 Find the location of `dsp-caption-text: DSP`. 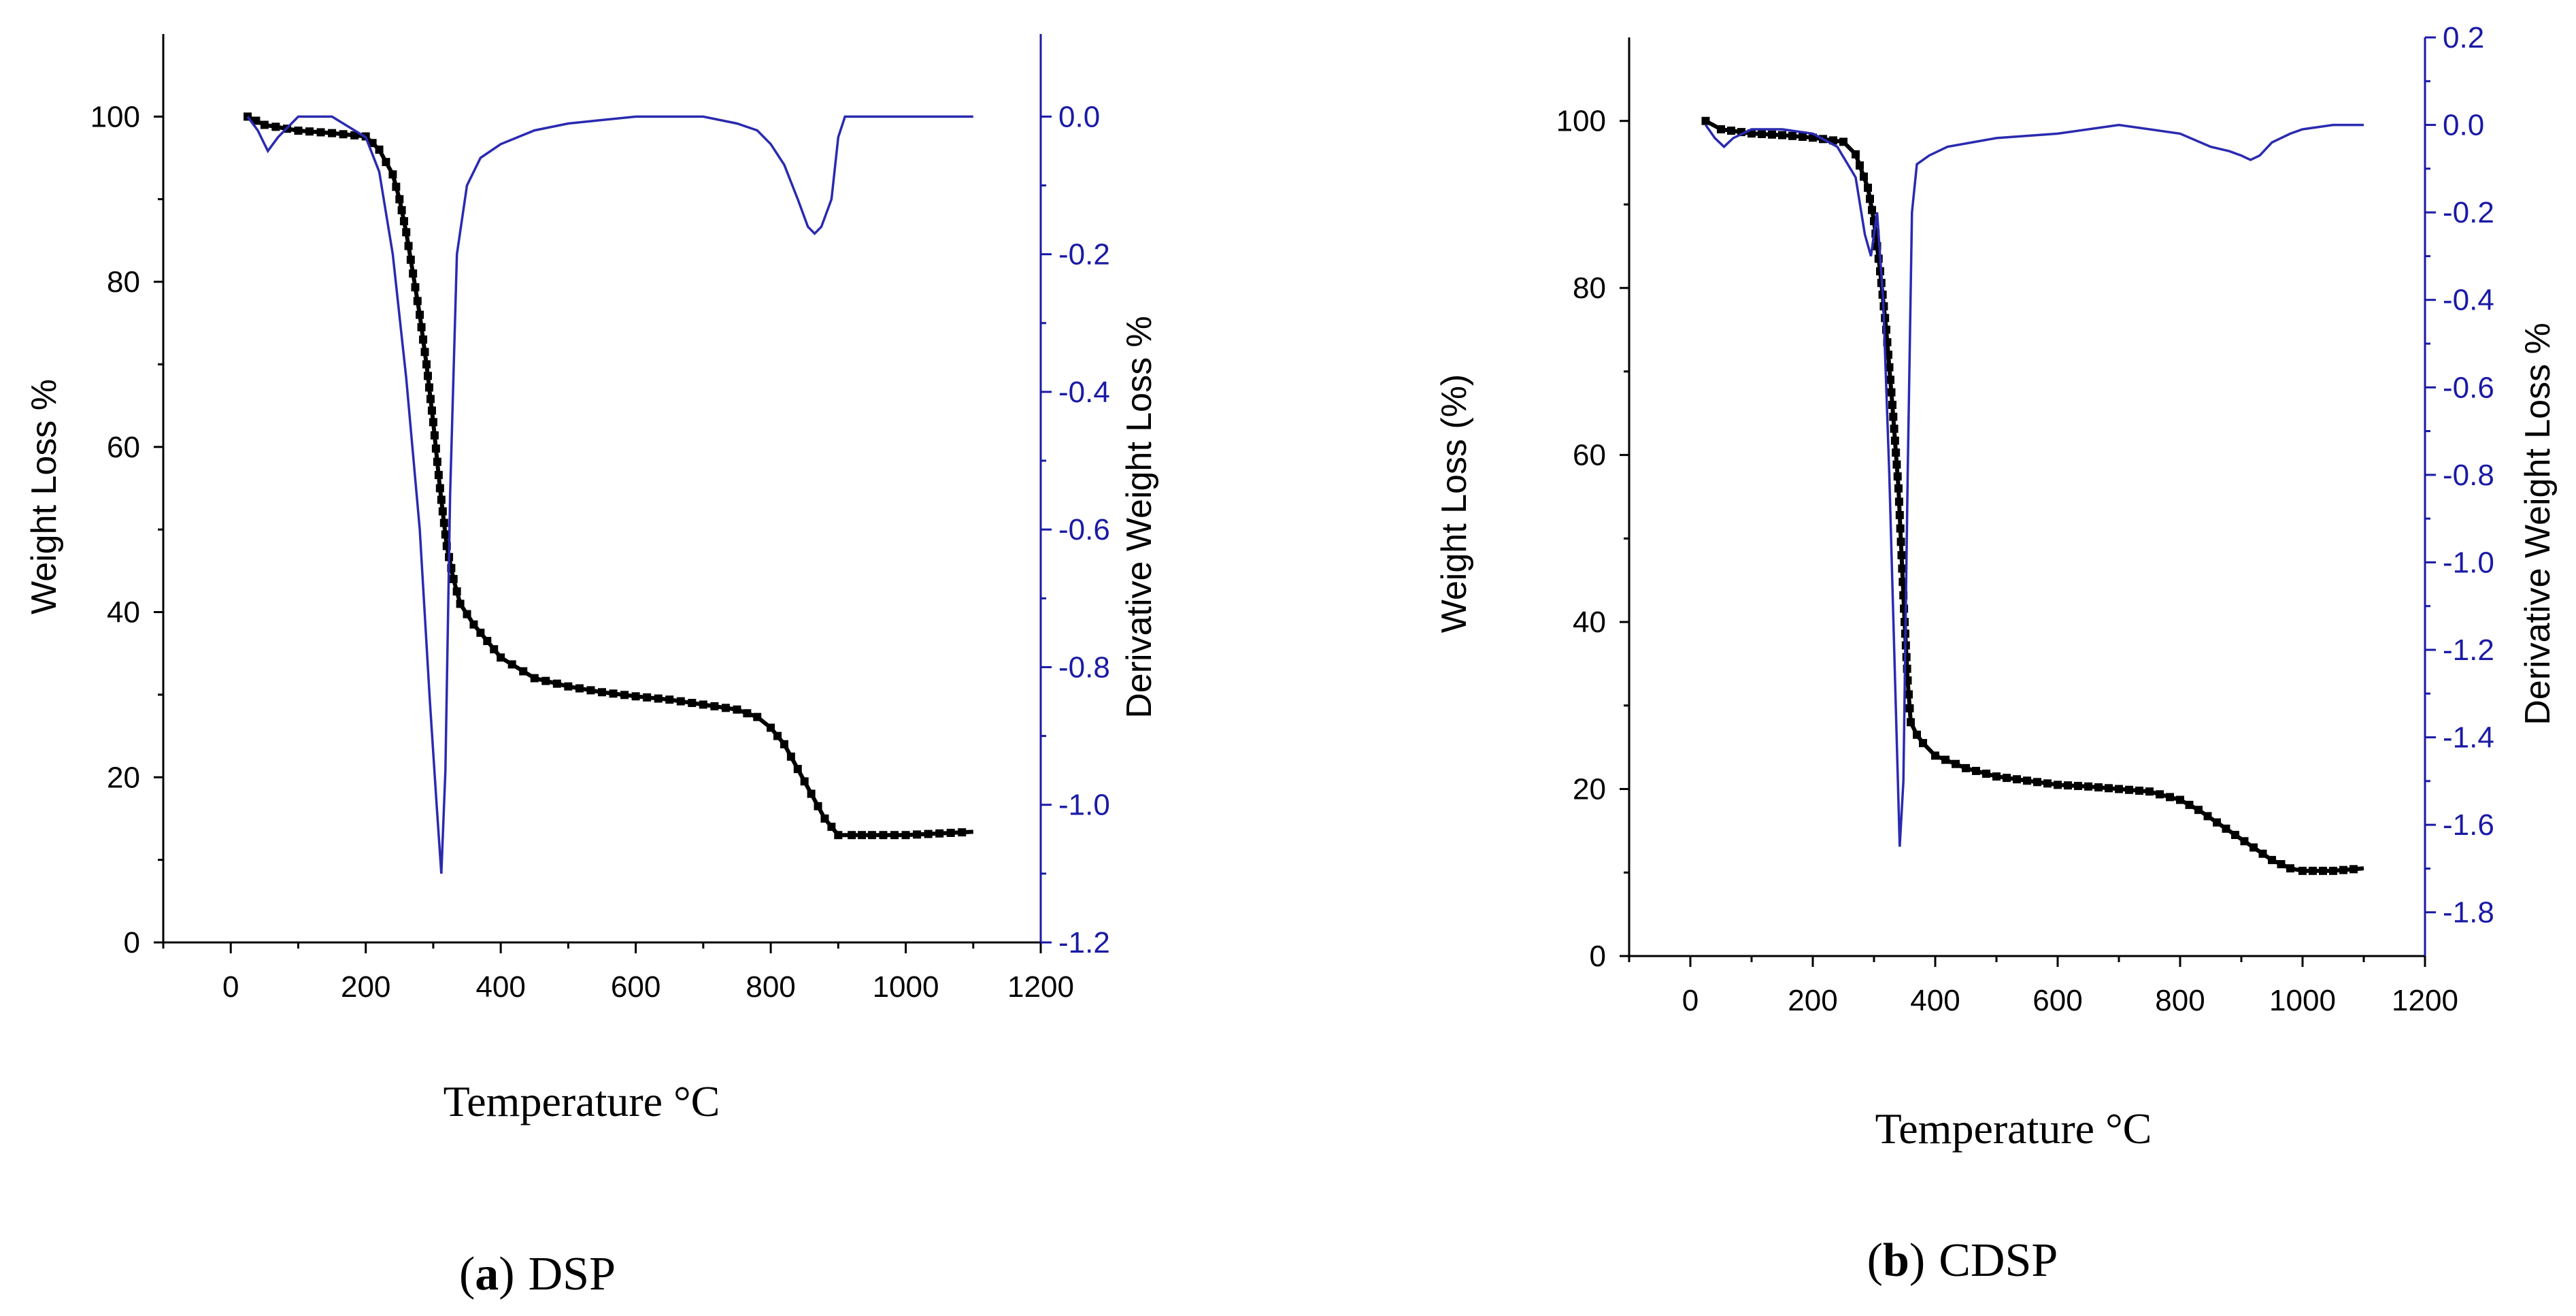

dsp-caption-text: DSP is located at coordinates (572, 1274).